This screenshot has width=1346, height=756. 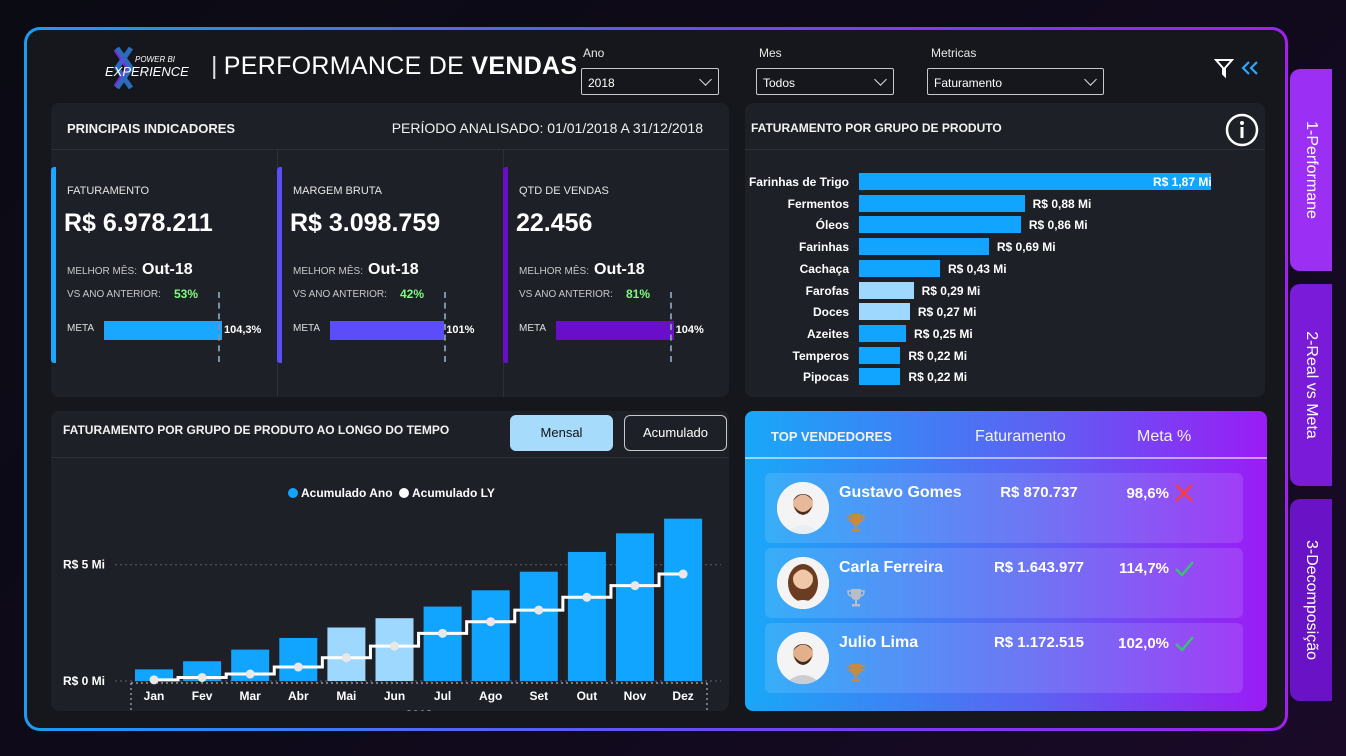 I want to click on product-category-label: Farinhas de Trigo, so click(x=798, y=182).